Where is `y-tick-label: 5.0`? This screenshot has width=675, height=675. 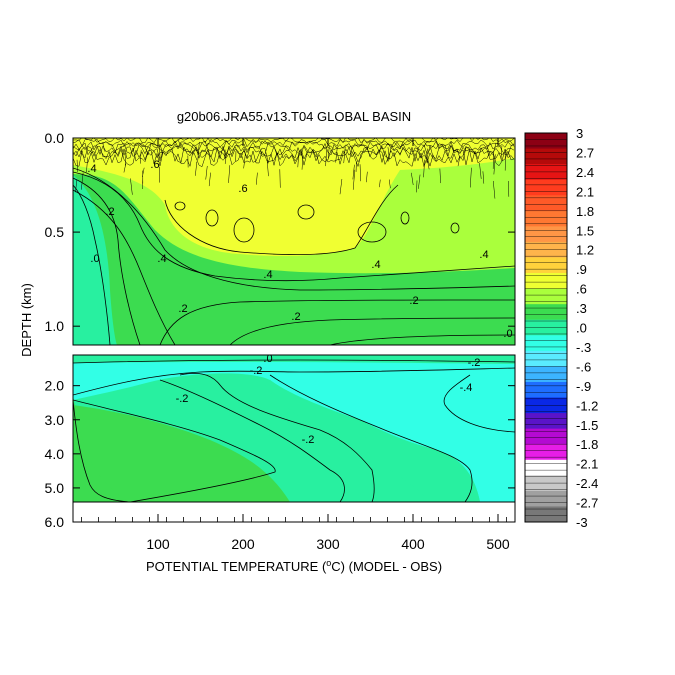
y-tick-label: 5.0 is located at coordinates (55, 488).